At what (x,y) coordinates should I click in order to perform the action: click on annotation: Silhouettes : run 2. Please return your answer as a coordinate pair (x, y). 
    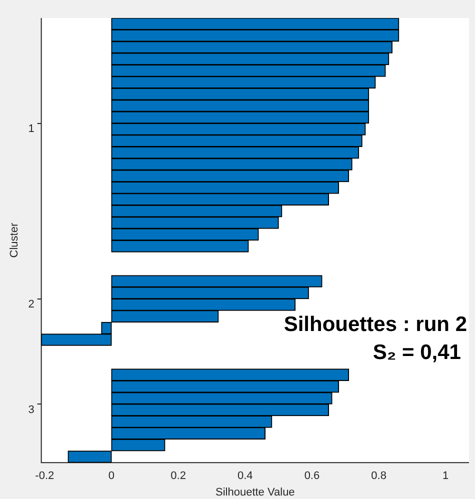
    Looking at the image, I should click on (375, 324).